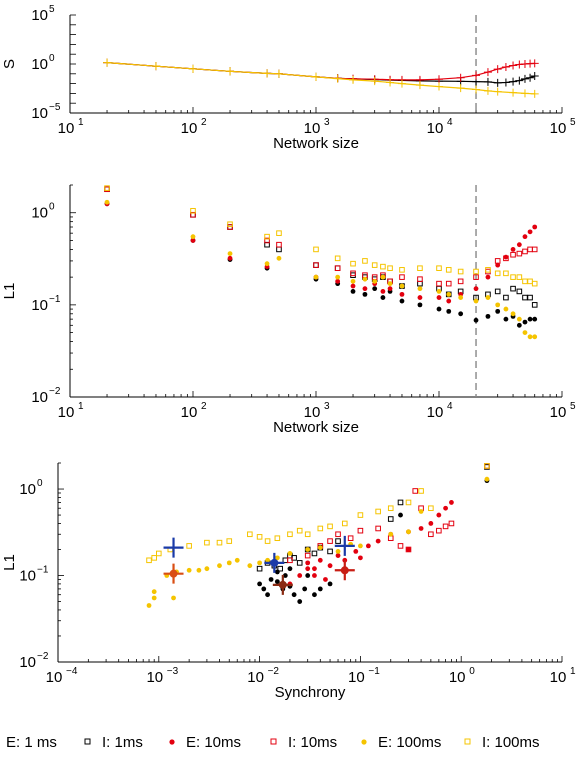  Describe the element at coordinates (173, 671) in the screenshot. I see `x-tick-label-exponent: −3` at that location.